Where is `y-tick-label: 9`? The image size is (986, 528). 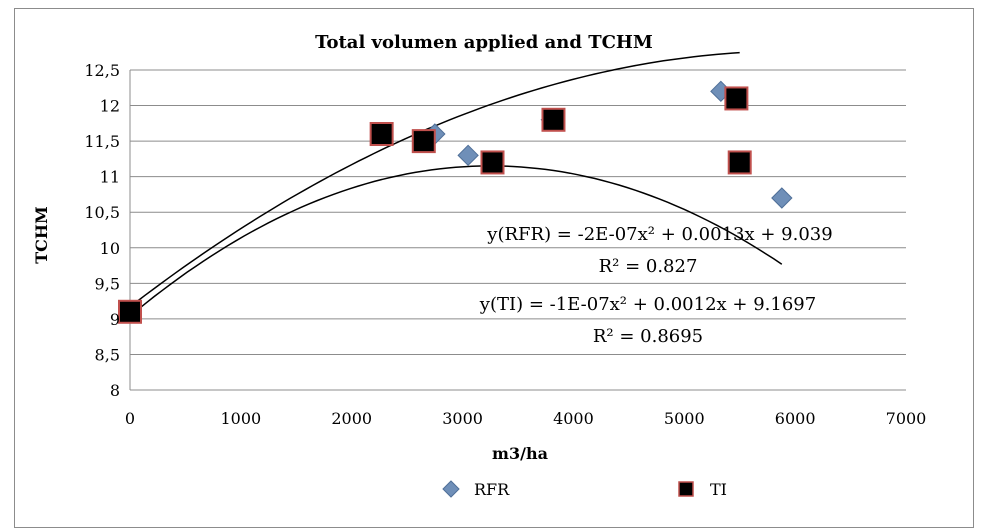
y-tick-label: 9 is located at coordinates (115, 319).